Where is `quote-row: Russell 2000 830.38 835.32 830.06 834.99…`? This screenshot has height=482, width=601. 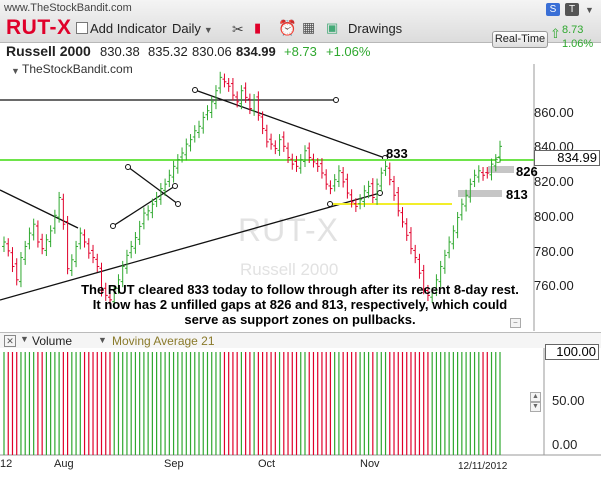
quote-row: Russell 2000 830.38 835.32 830.06 834.99… is located at coordinates (300, 51).